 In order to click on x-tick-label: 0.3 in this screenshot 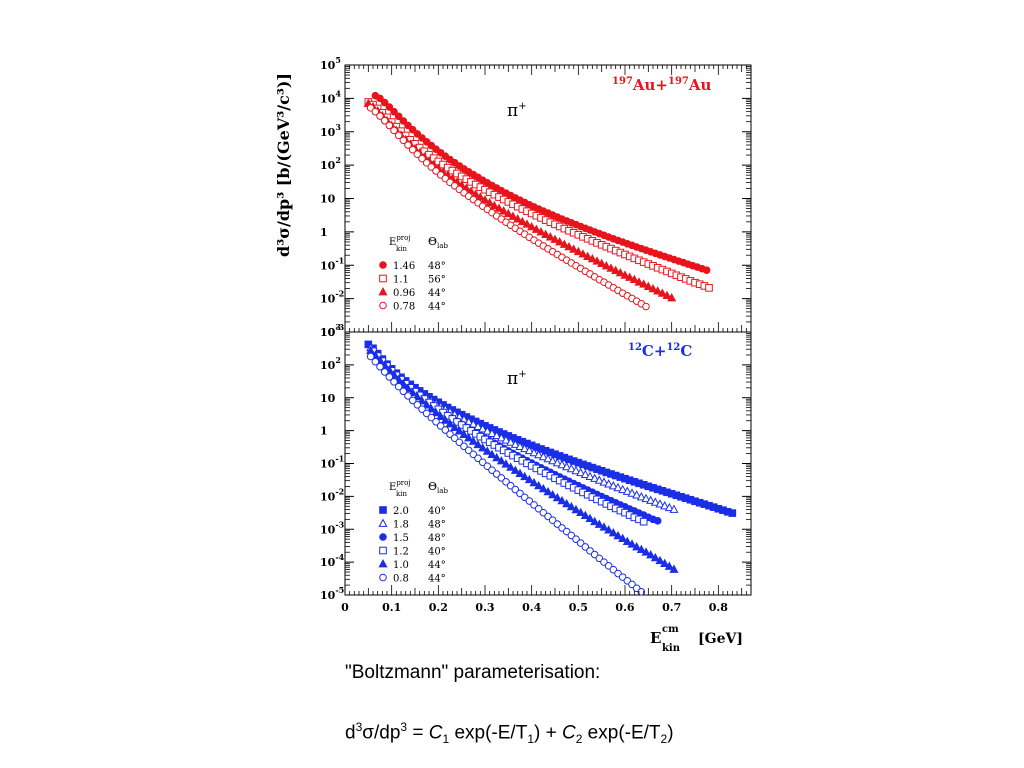, I will do `click(484, 607)`.